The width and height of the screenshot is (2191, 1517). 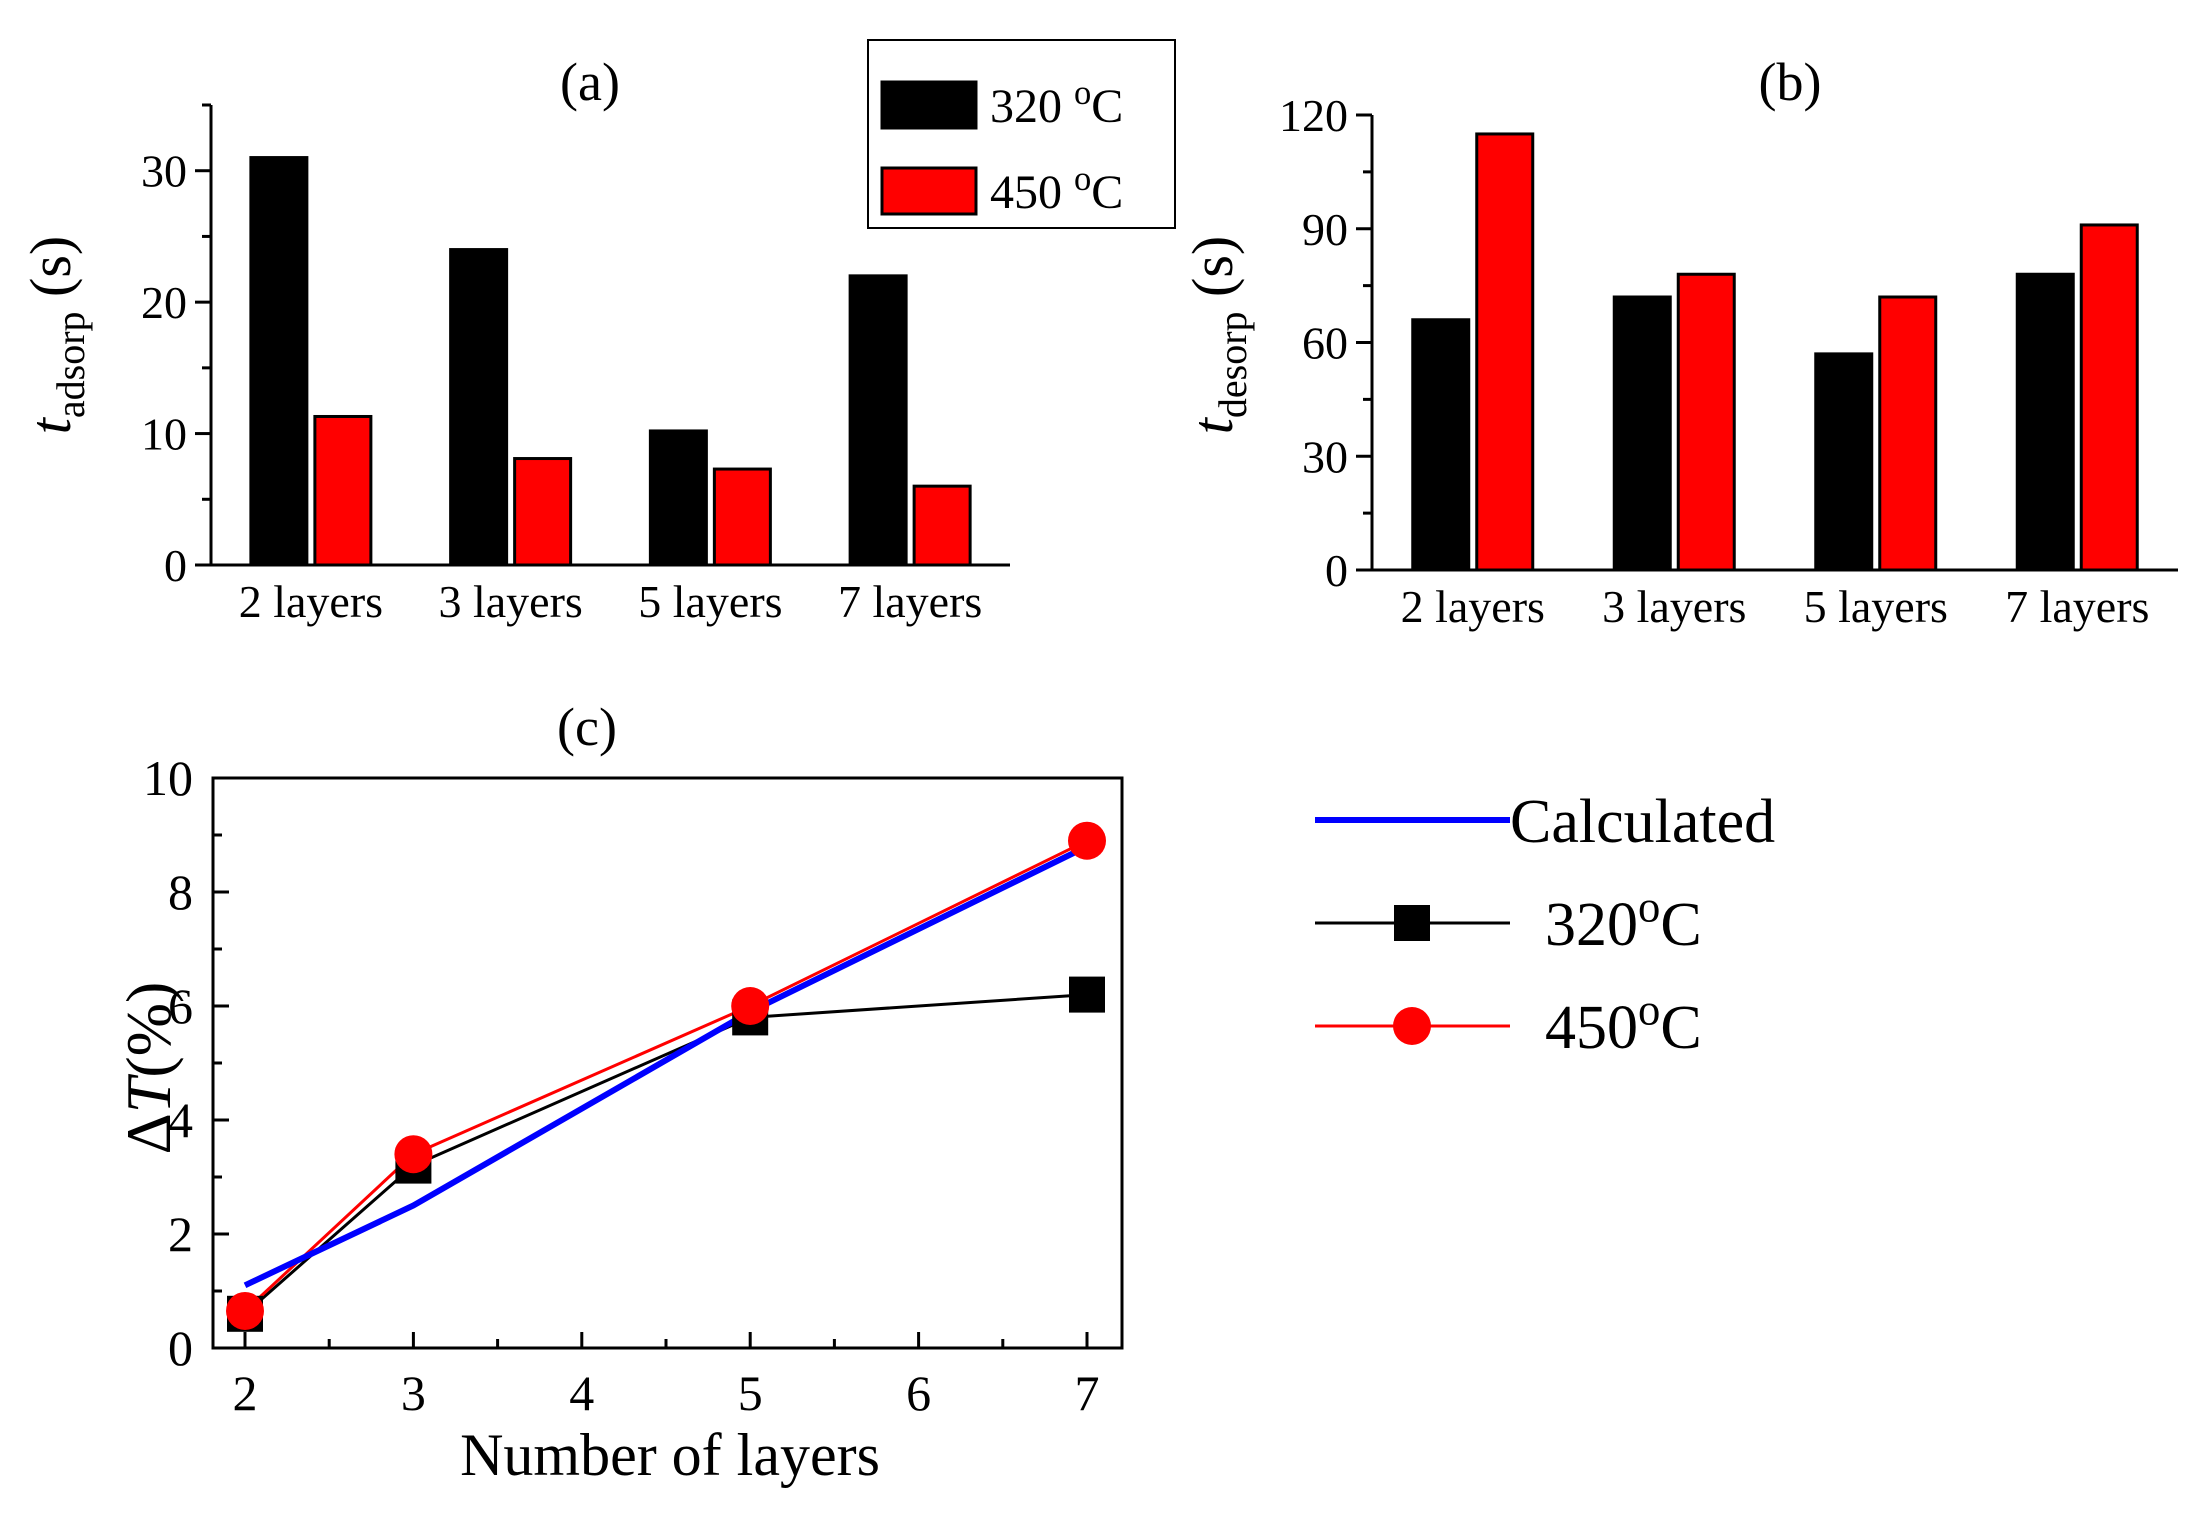 What do you see at coordinates (1087, 1393) in the screenshot?
I see `x-tick-label: 7` at bounding box center [1087, 1393].